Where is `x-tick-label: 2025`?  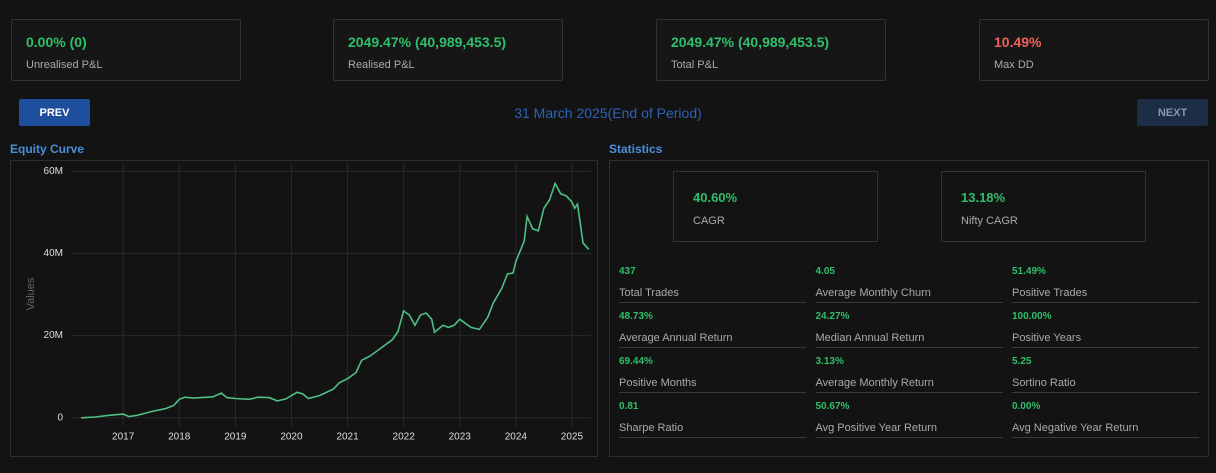
x-tick-label: 2025 is located at coordinates (572, 437).